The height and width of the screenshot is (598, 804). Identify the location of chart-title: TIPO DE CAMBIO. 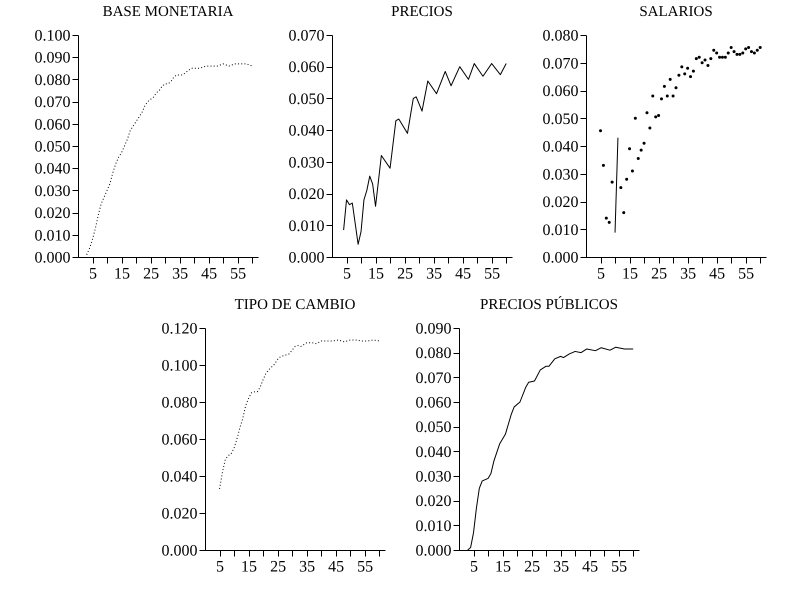
(295, 305).